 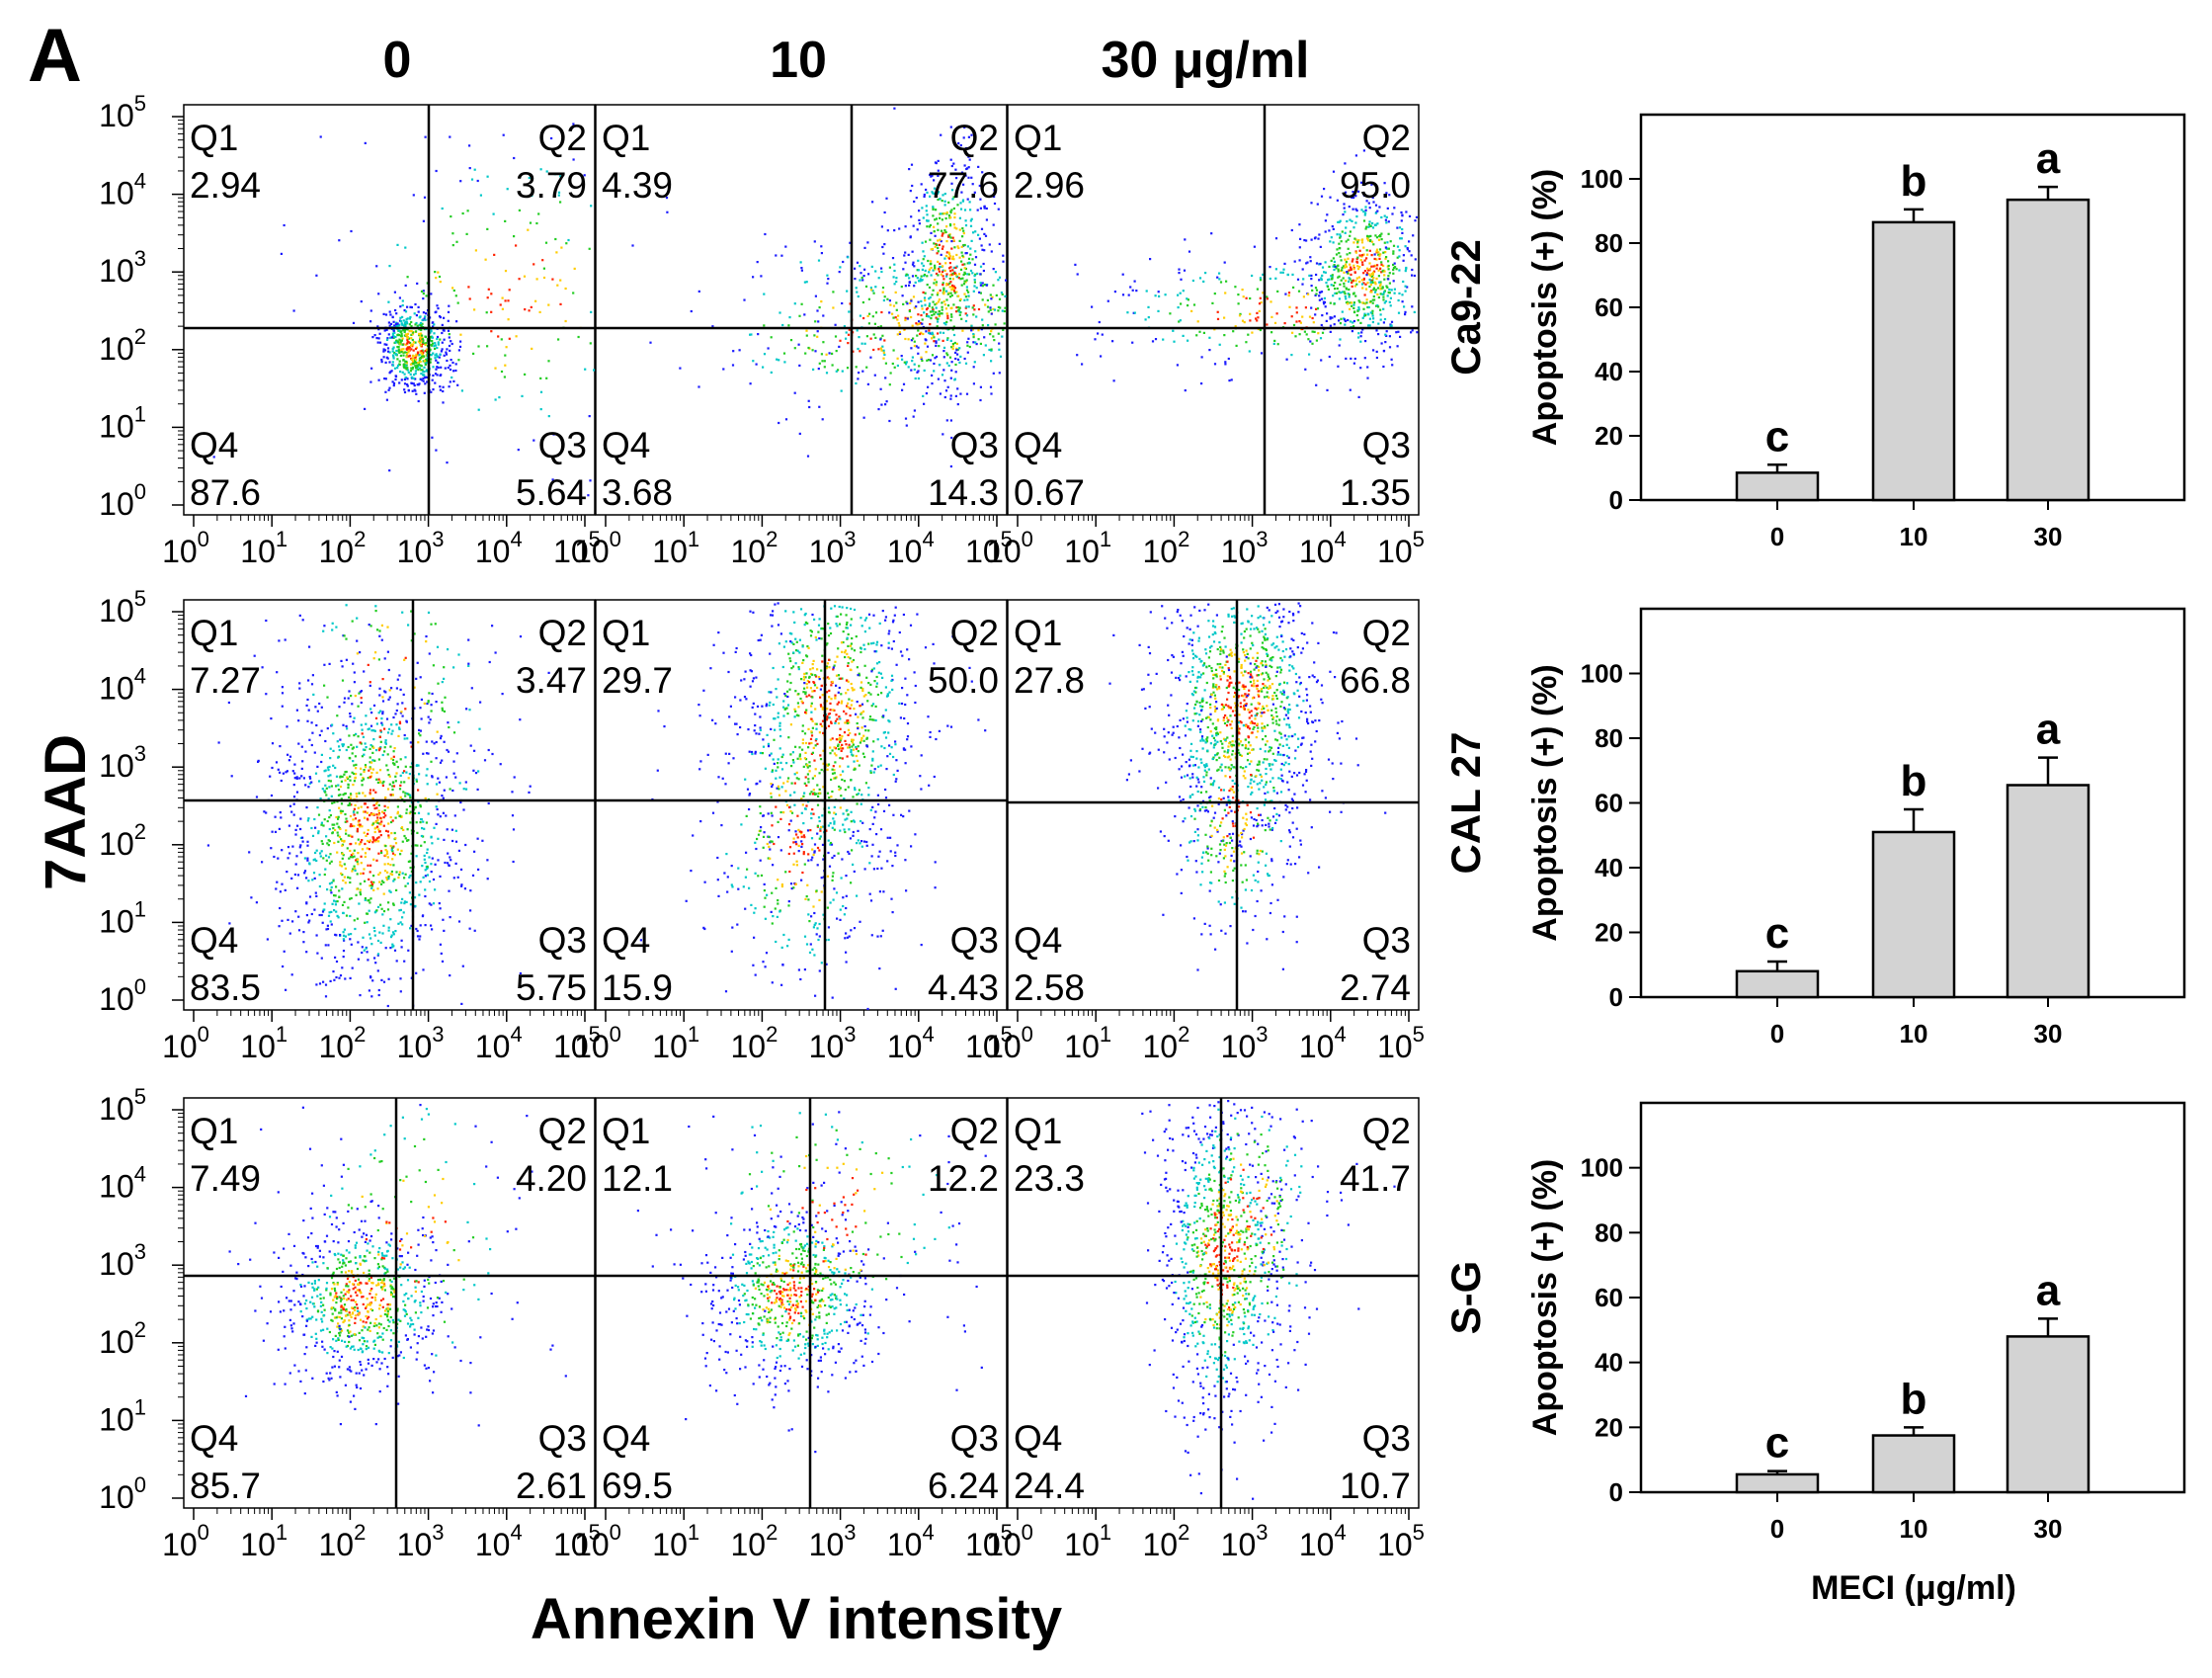 What do you see at coordinates (140, 676) in the screenshot?
I see `flow-y-tick-exp: 4` at bounding box center [140, 676].